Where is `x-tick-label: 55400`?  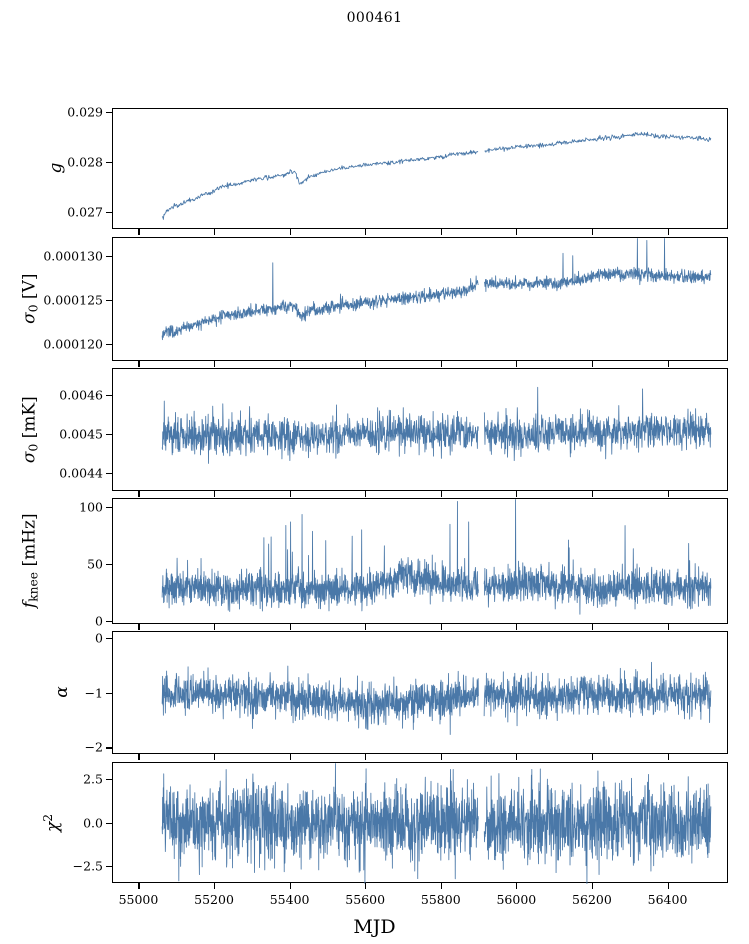
x-tick-label: 55400 is located at coordinates (289, 899).